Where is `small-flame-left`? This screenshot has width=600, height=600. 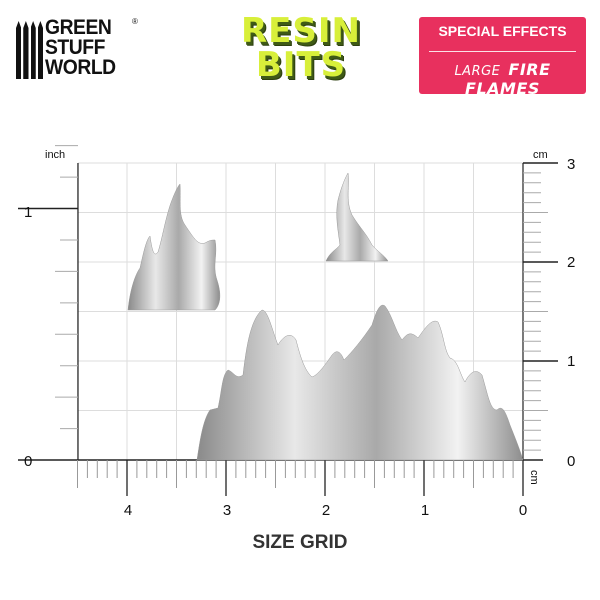
small-flame-left is located at coordinates (174, 247).